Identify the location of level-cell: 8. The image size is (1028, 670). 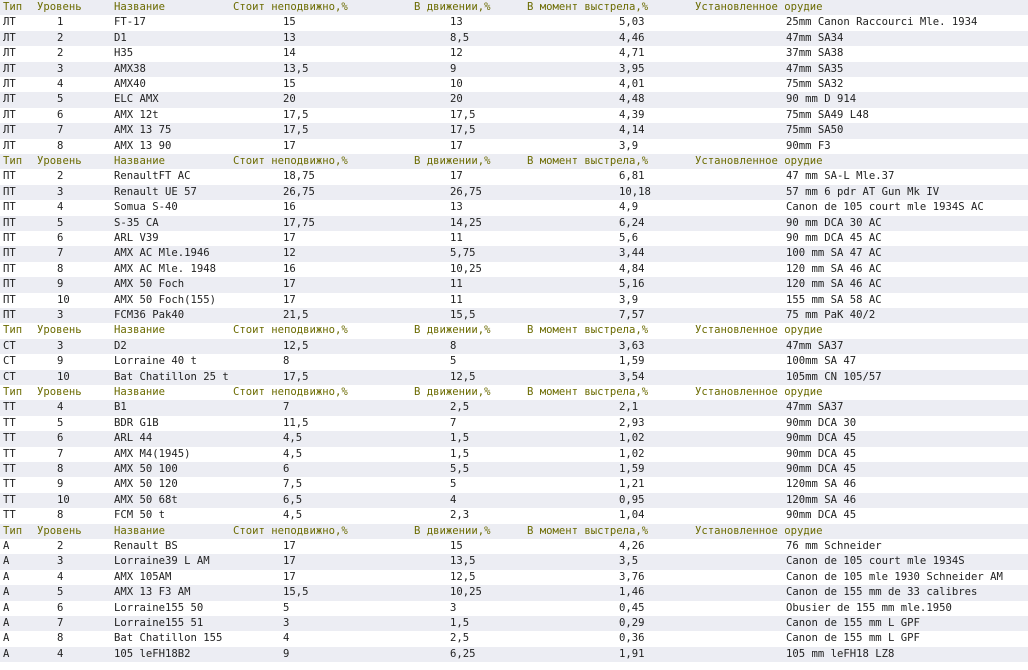
(60, 268).